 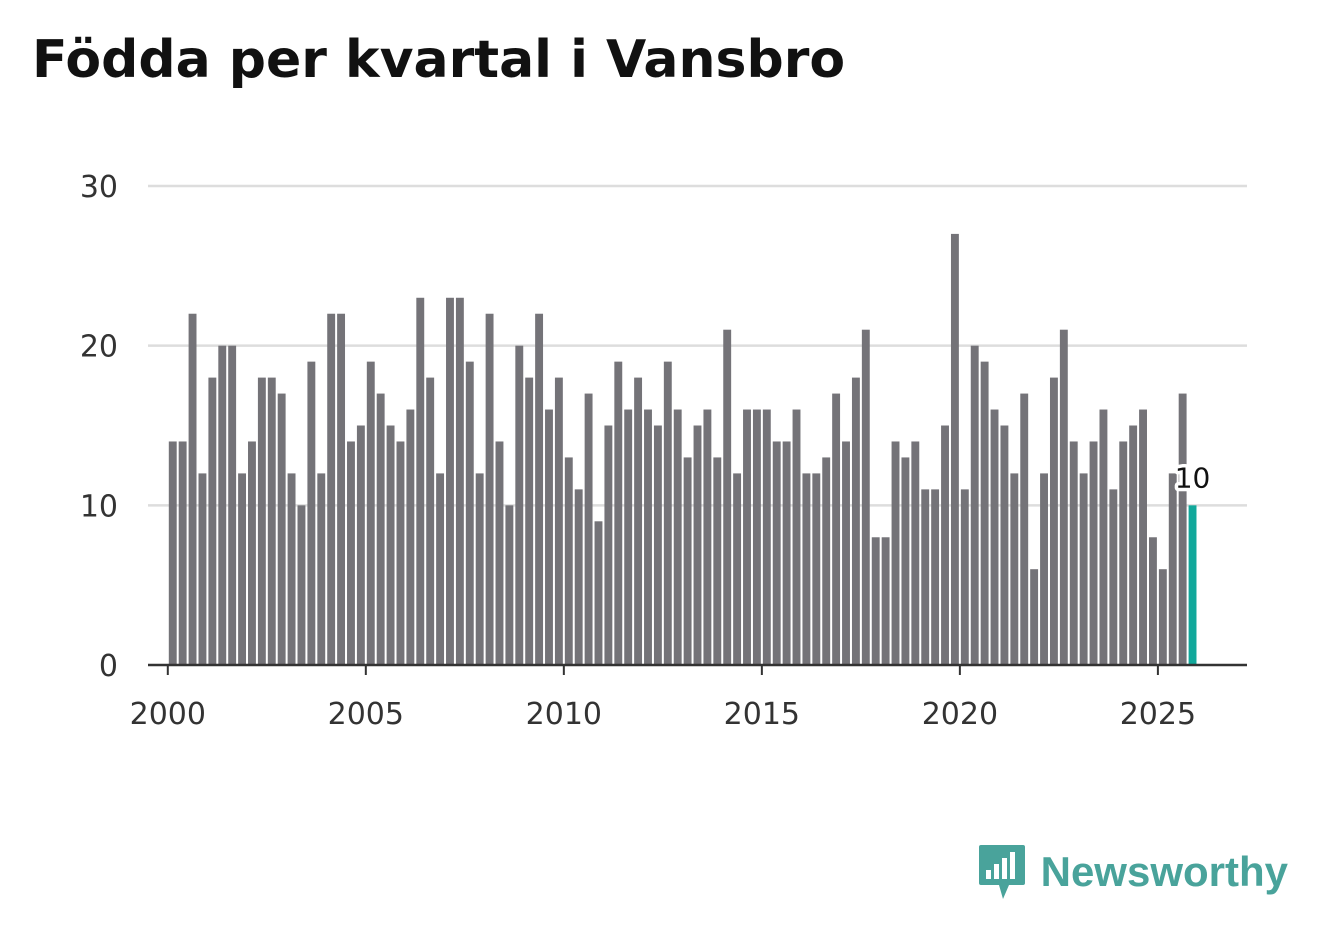 I want to click on bar-2005-q1, so click(x=370, y=513).